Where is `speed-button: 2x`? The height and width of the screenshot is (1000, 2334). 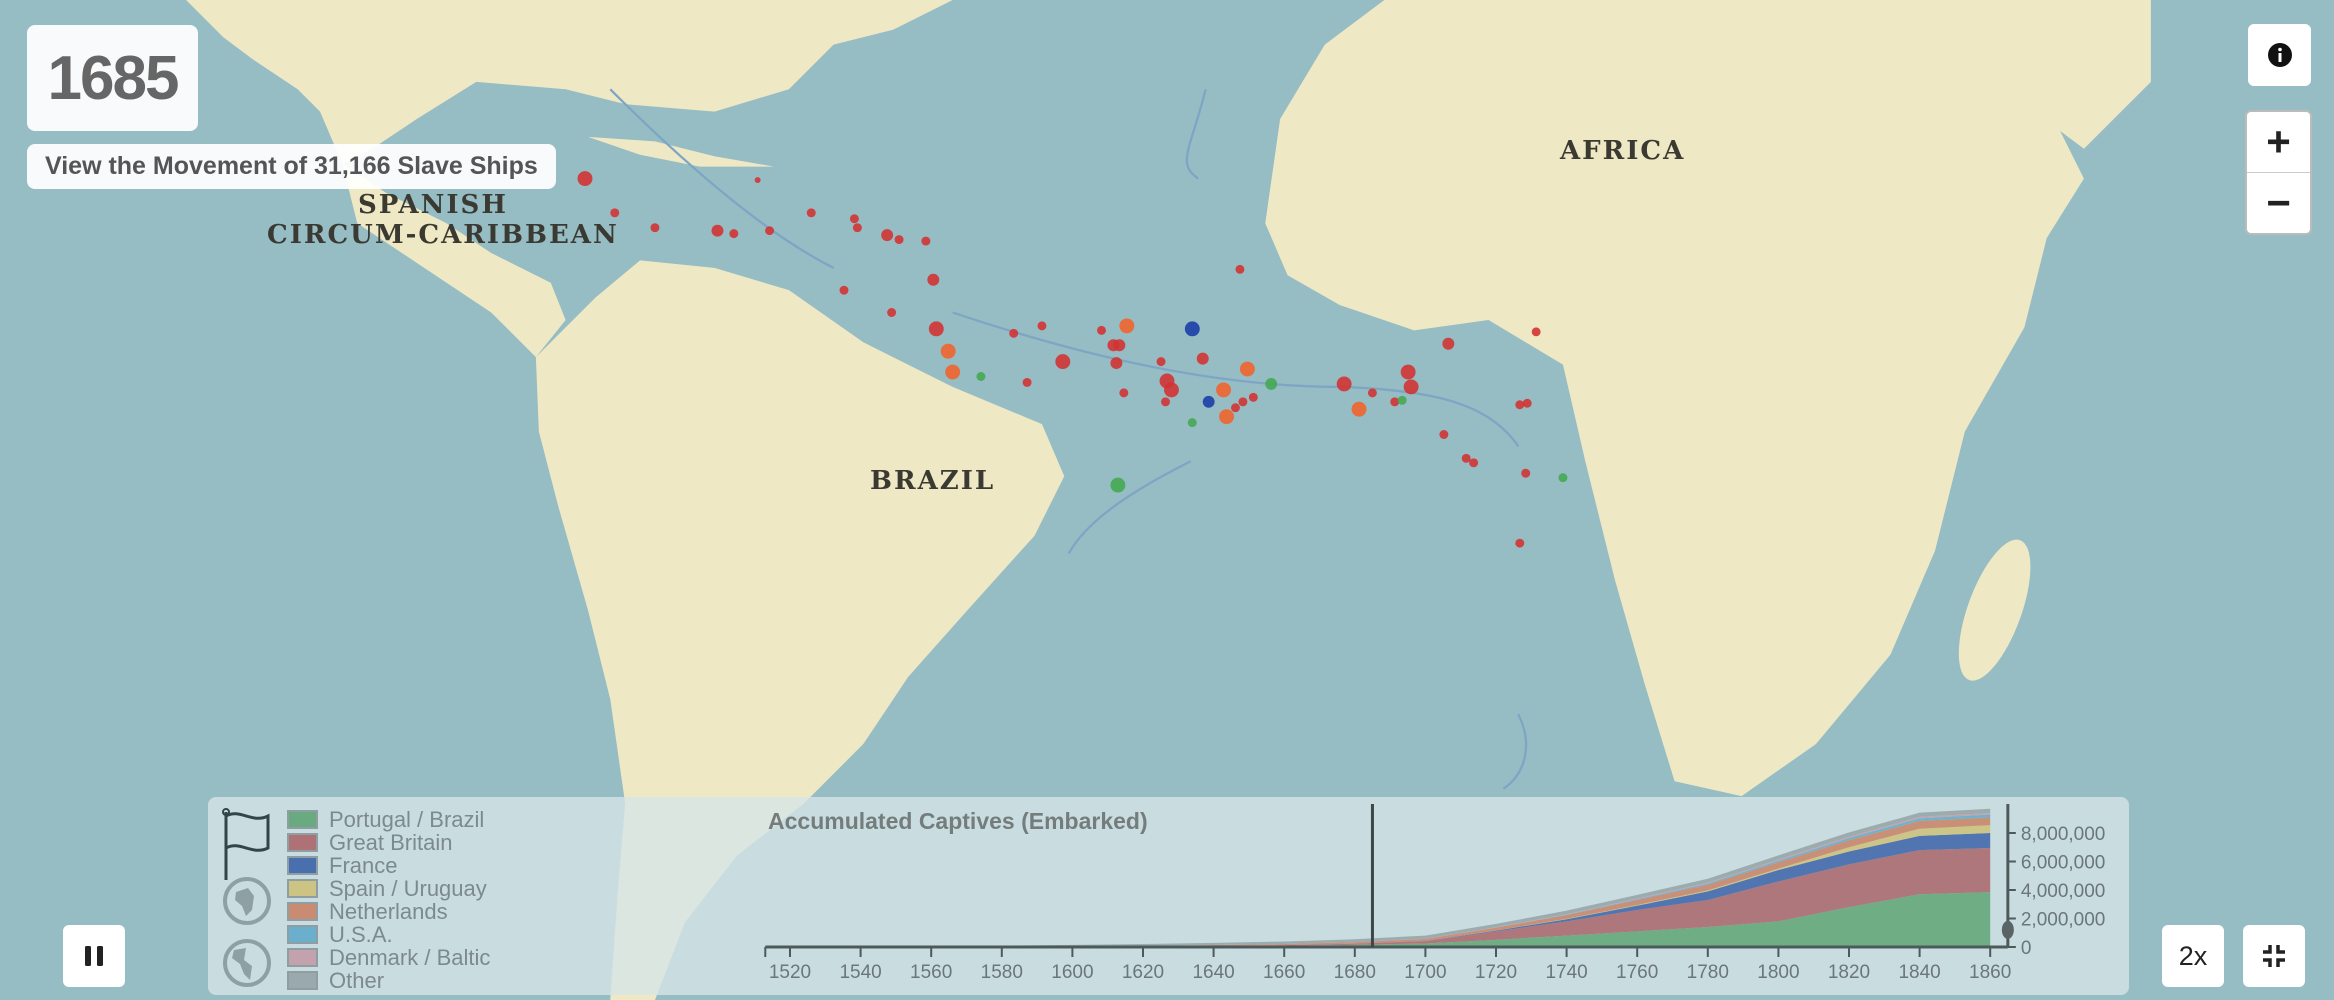 speed-button: 2x is located at coordinates (2193, 956).